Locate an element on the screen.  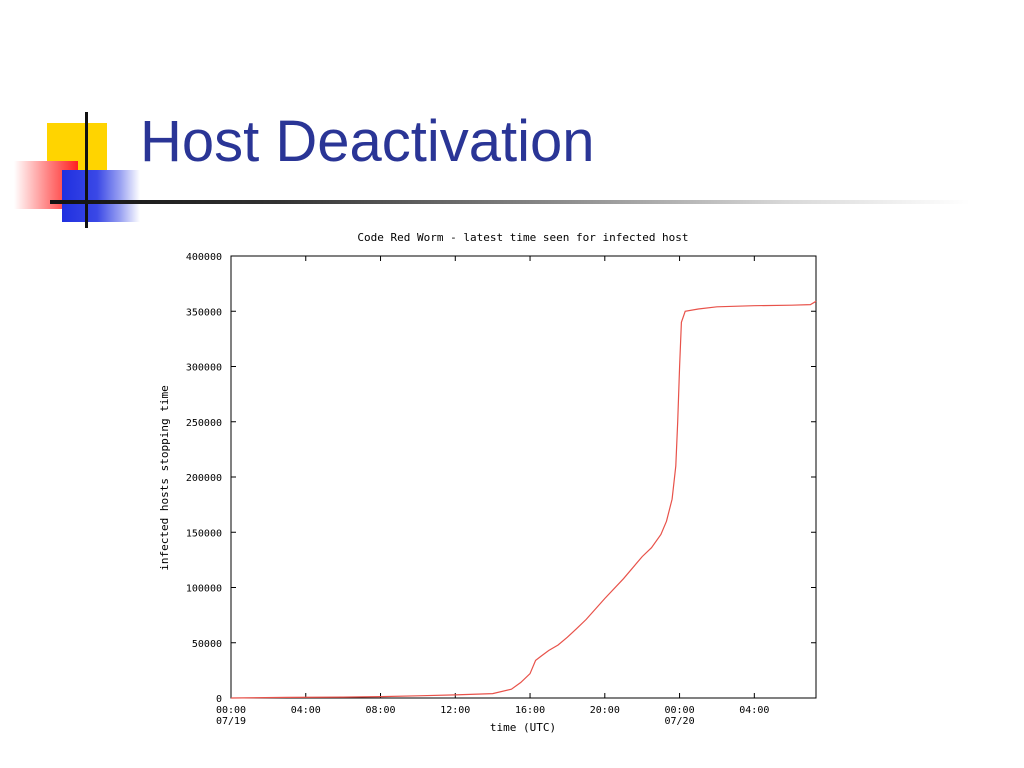
slide-title: Host Deactivation is located at coordinates (367, 141).